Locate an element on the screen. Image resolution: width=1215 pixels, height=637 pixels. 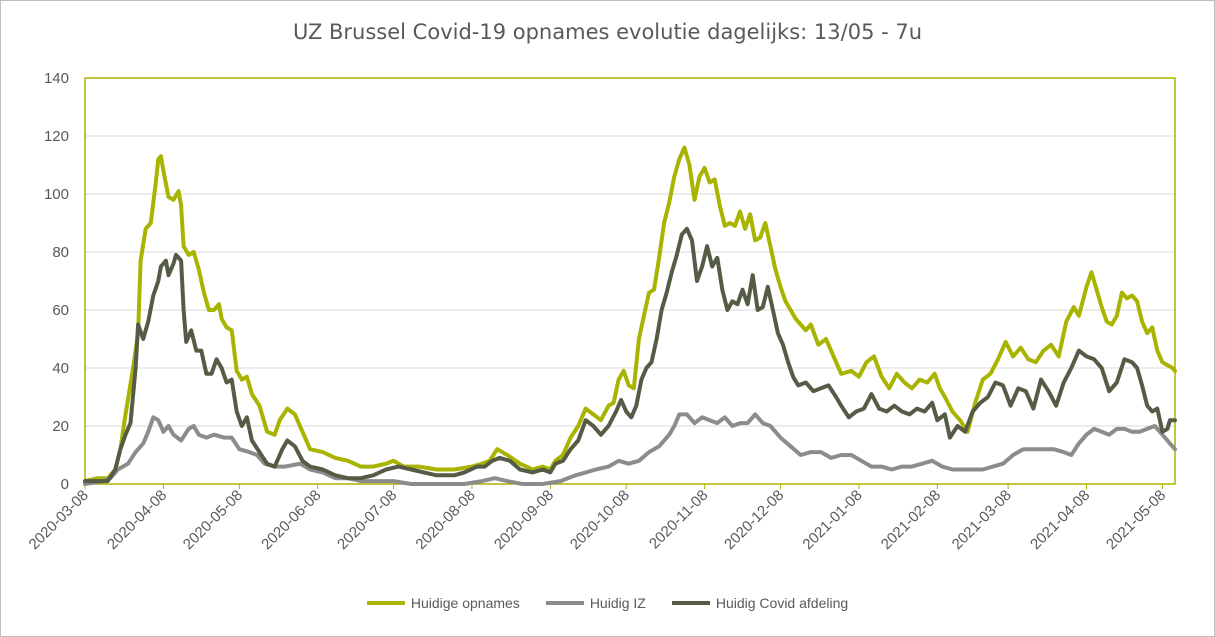
x-tick-label: 2020-05-08 is located at coordinates (213, 520).